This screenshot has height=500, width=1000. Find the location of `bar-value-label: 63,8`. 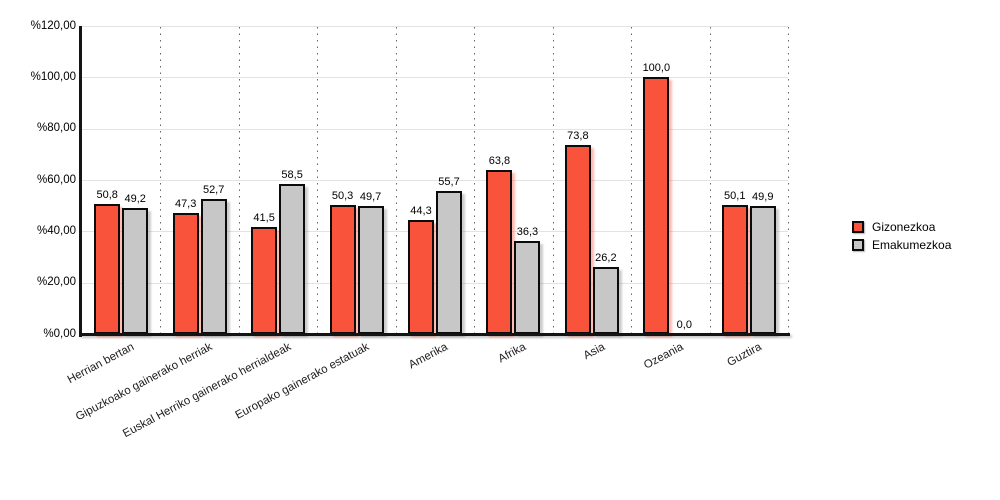

bar-value-label: 63,8 is located at coordinates (499, 161).